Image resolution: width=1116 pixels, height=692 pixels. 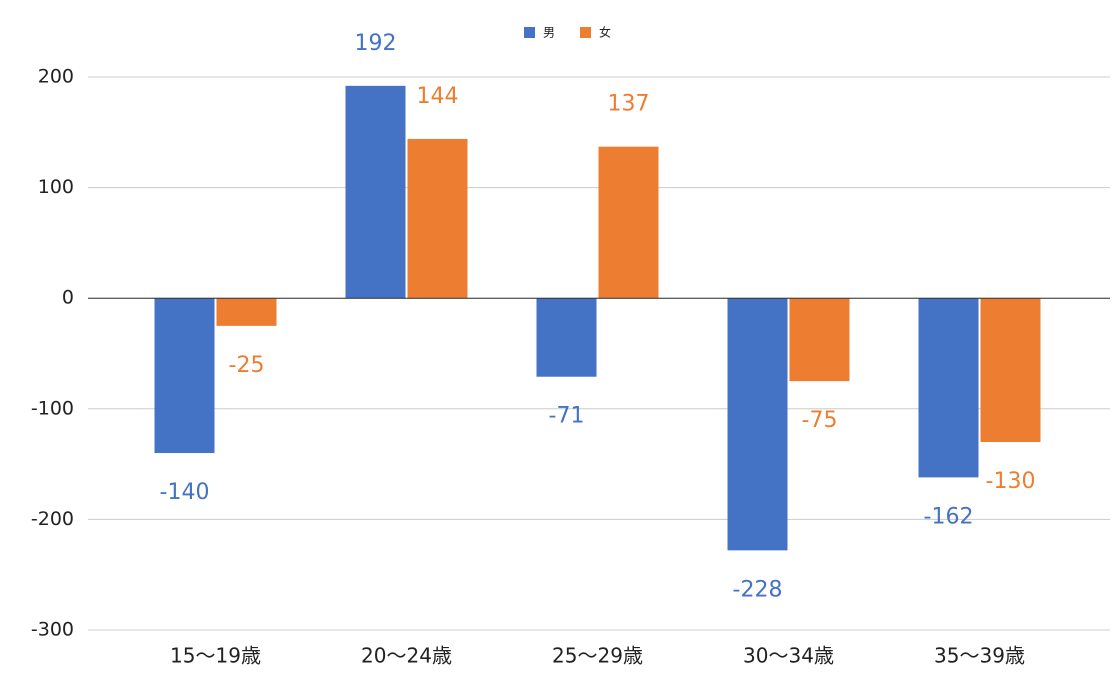 I want to click on value-label: -228, so click(x=758, y=589).